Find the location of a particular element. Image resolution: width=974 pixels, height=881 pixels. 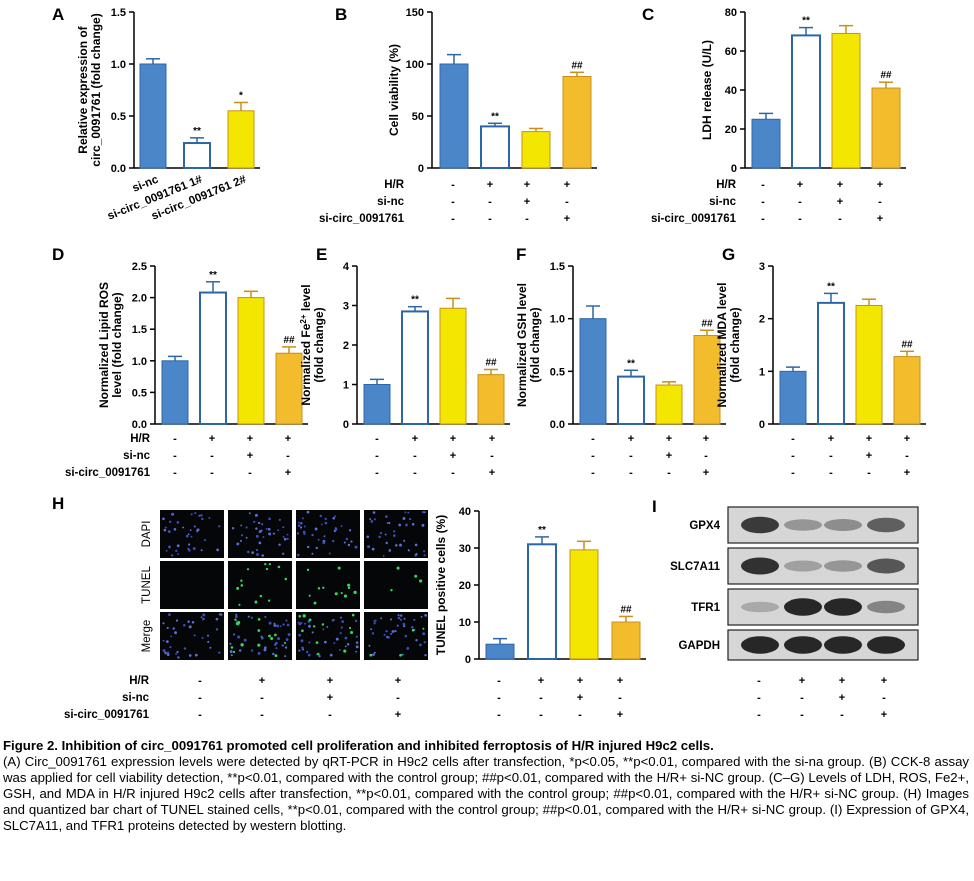

y-tick-label: 1 is located at coordinates (762, 372).